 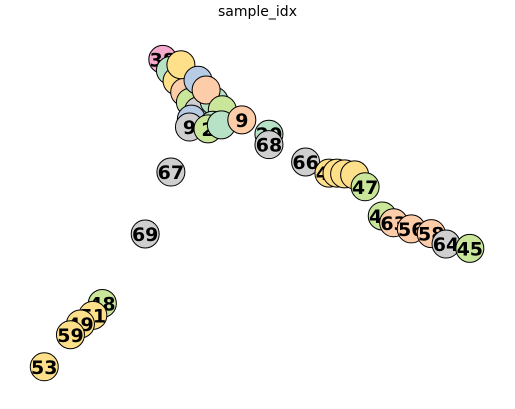 I want to click on scatter-node: 68, so click(x=269, y=145).